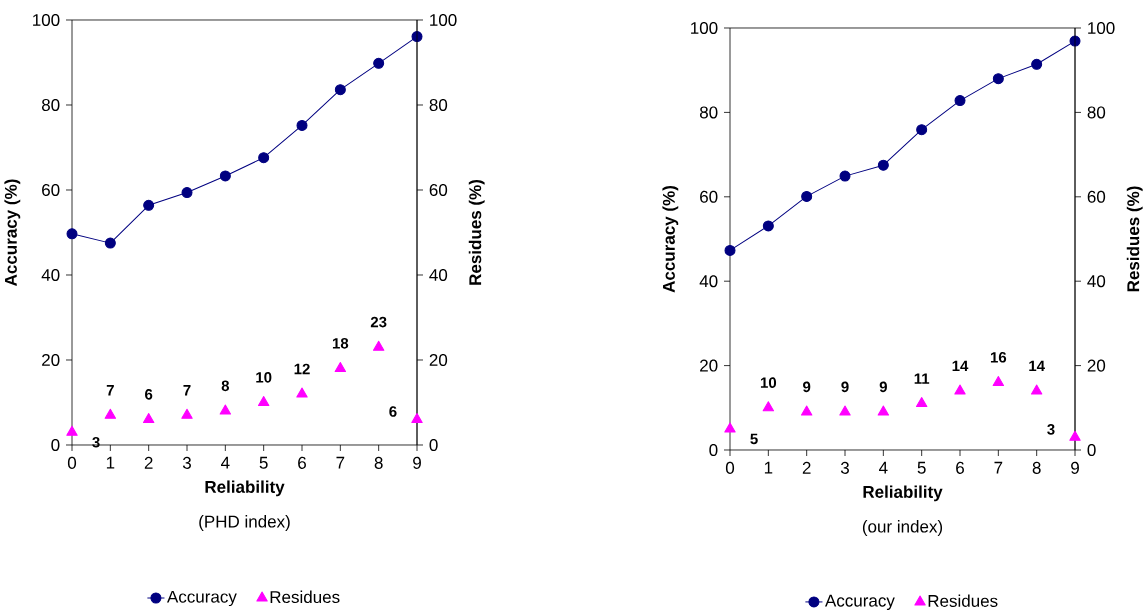 The image size is (1145, 614). Describe the element at coordinates (393, 411) in the screenshot. I see `data-label: 6` at that location.